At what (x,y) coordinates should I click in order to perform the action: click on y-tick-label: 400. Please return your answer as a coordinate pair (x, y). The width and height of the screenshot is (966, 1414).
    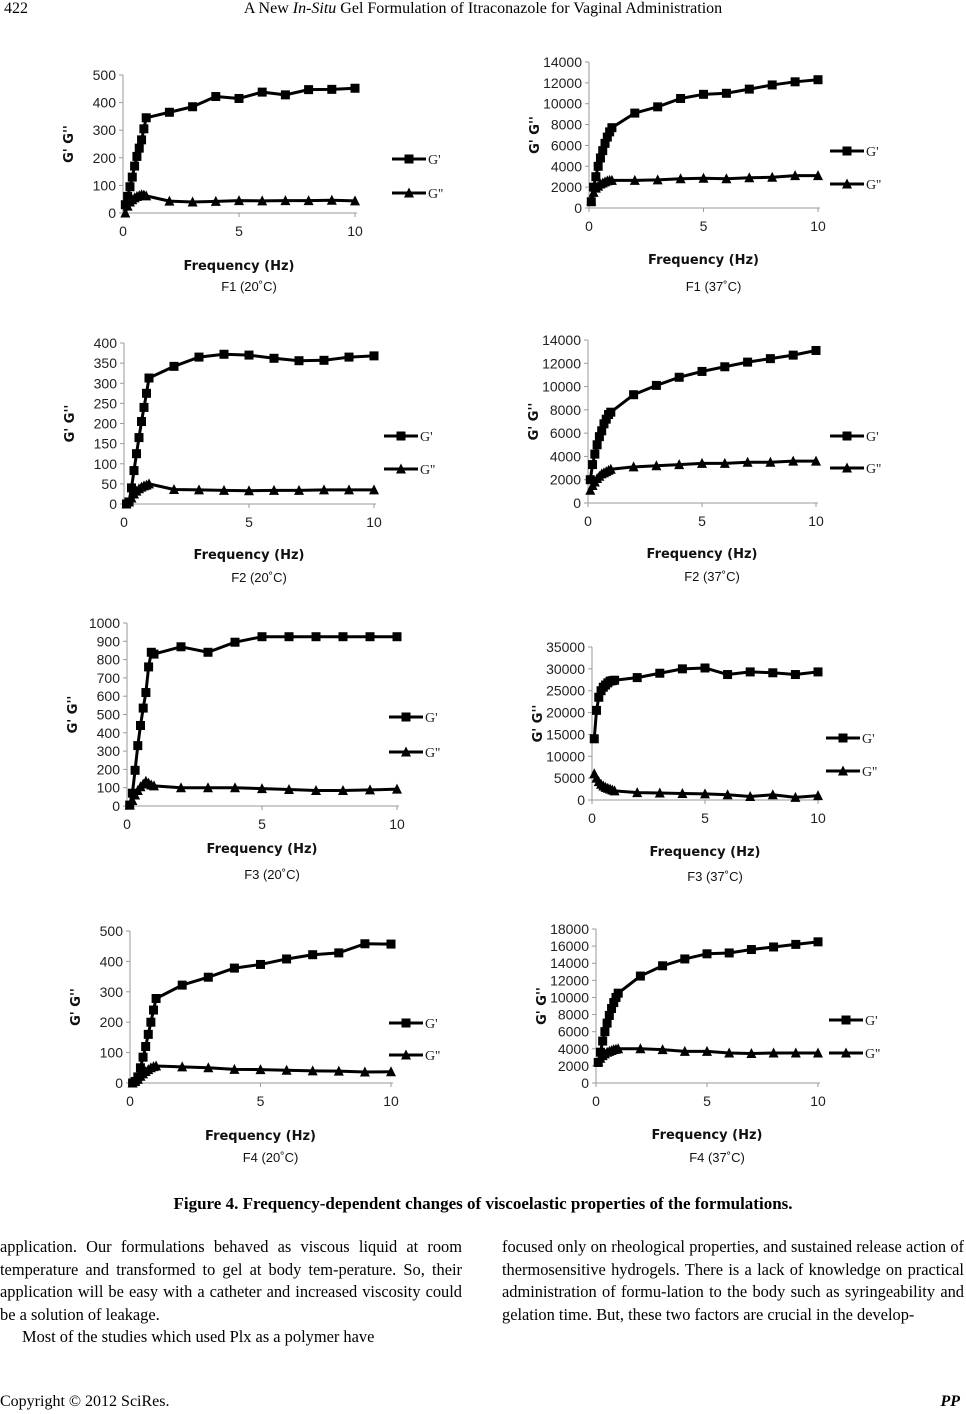
    Looking at the image, I should click on (105, 103).